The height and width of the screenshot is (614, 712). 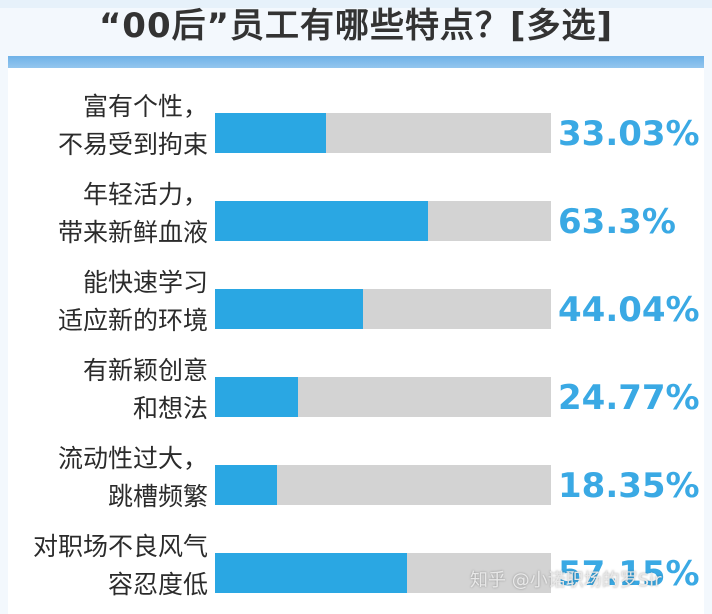 I want to click on category-label: 能快速学习, so click(x=145, y=282).